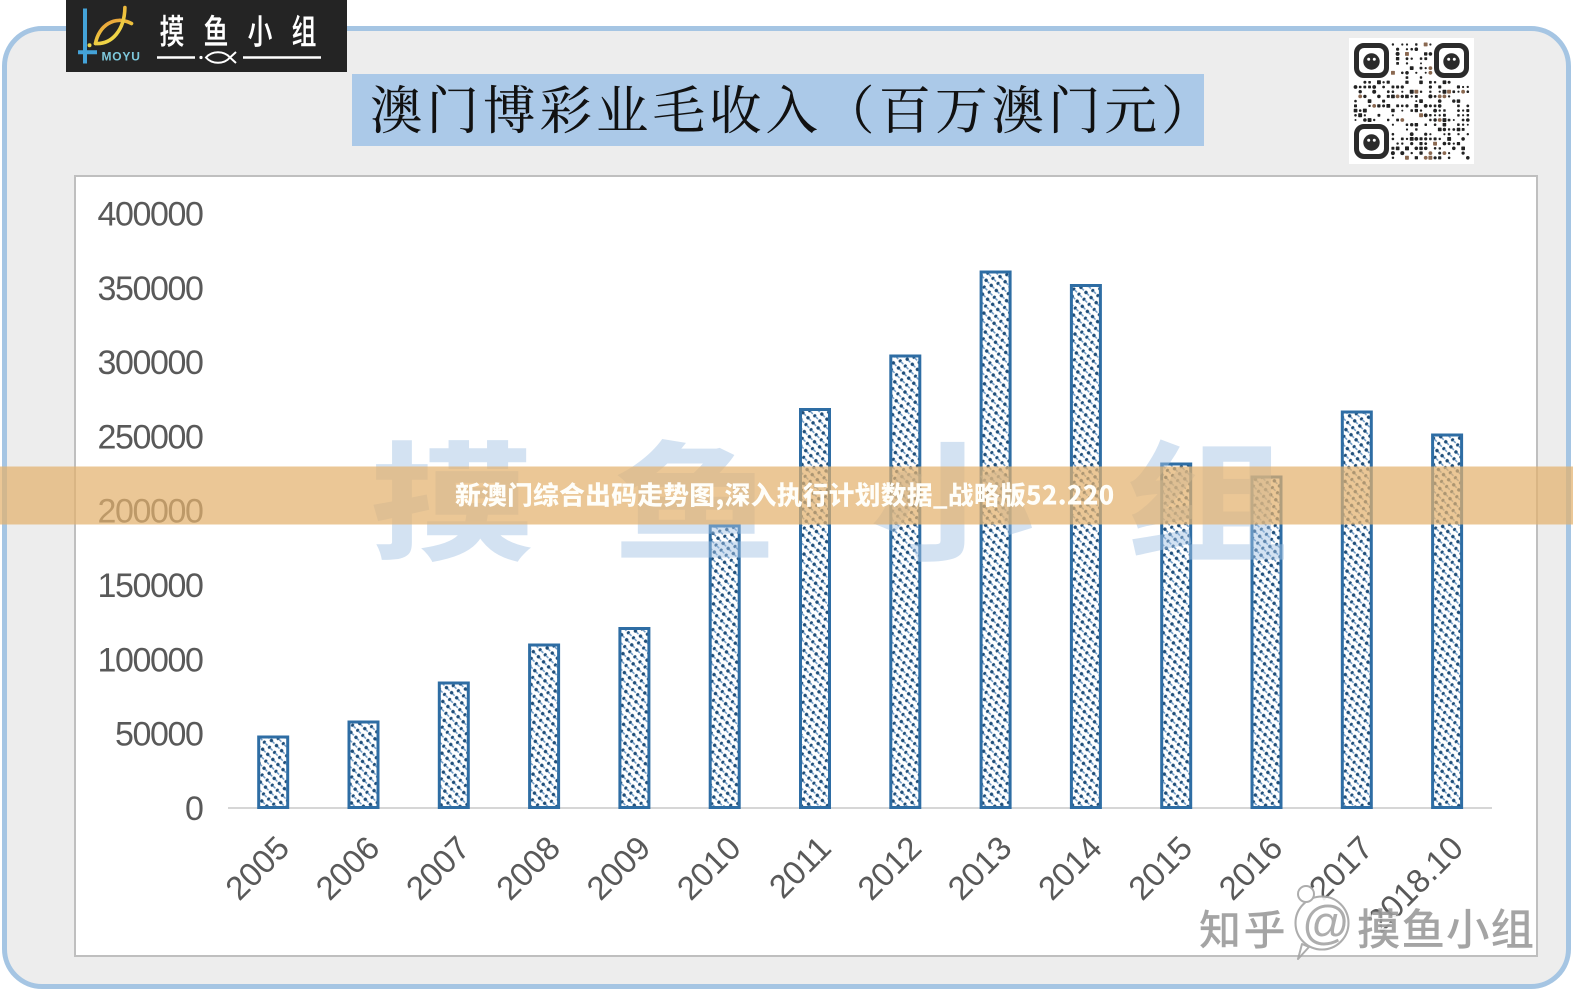  Describe the element at coordinates (709, 868) in the screenshot. I see `svg-text: 2010` at that location.